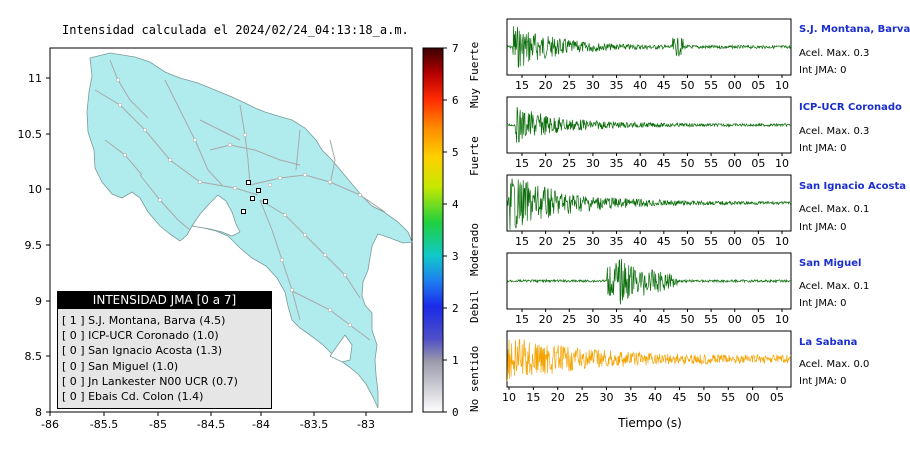  What do you see at coordinates (830, 263) in the screenshot?
I see `station-name: San Miguel` at bounding box center [830, 263].